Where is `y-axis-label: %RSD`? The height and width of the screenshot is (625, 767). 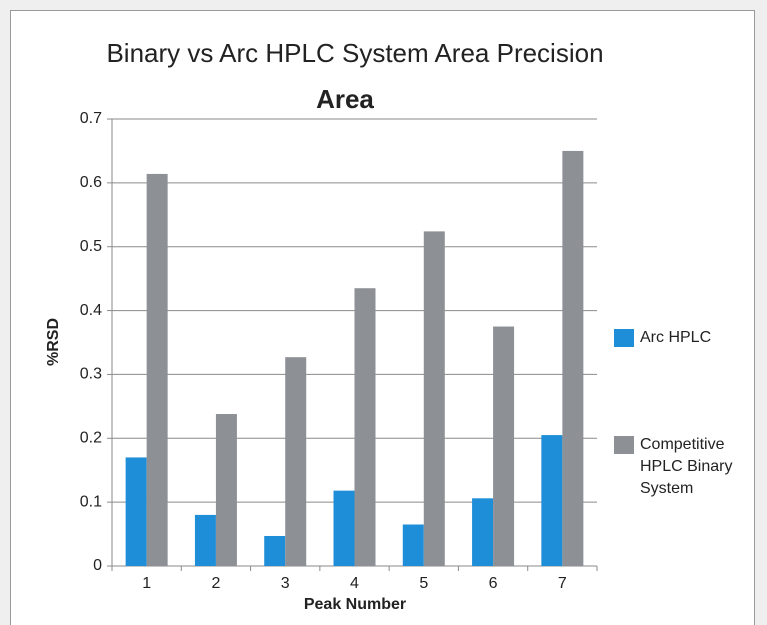
y-axis-label: %RSD is located at coordinates (53, 342).